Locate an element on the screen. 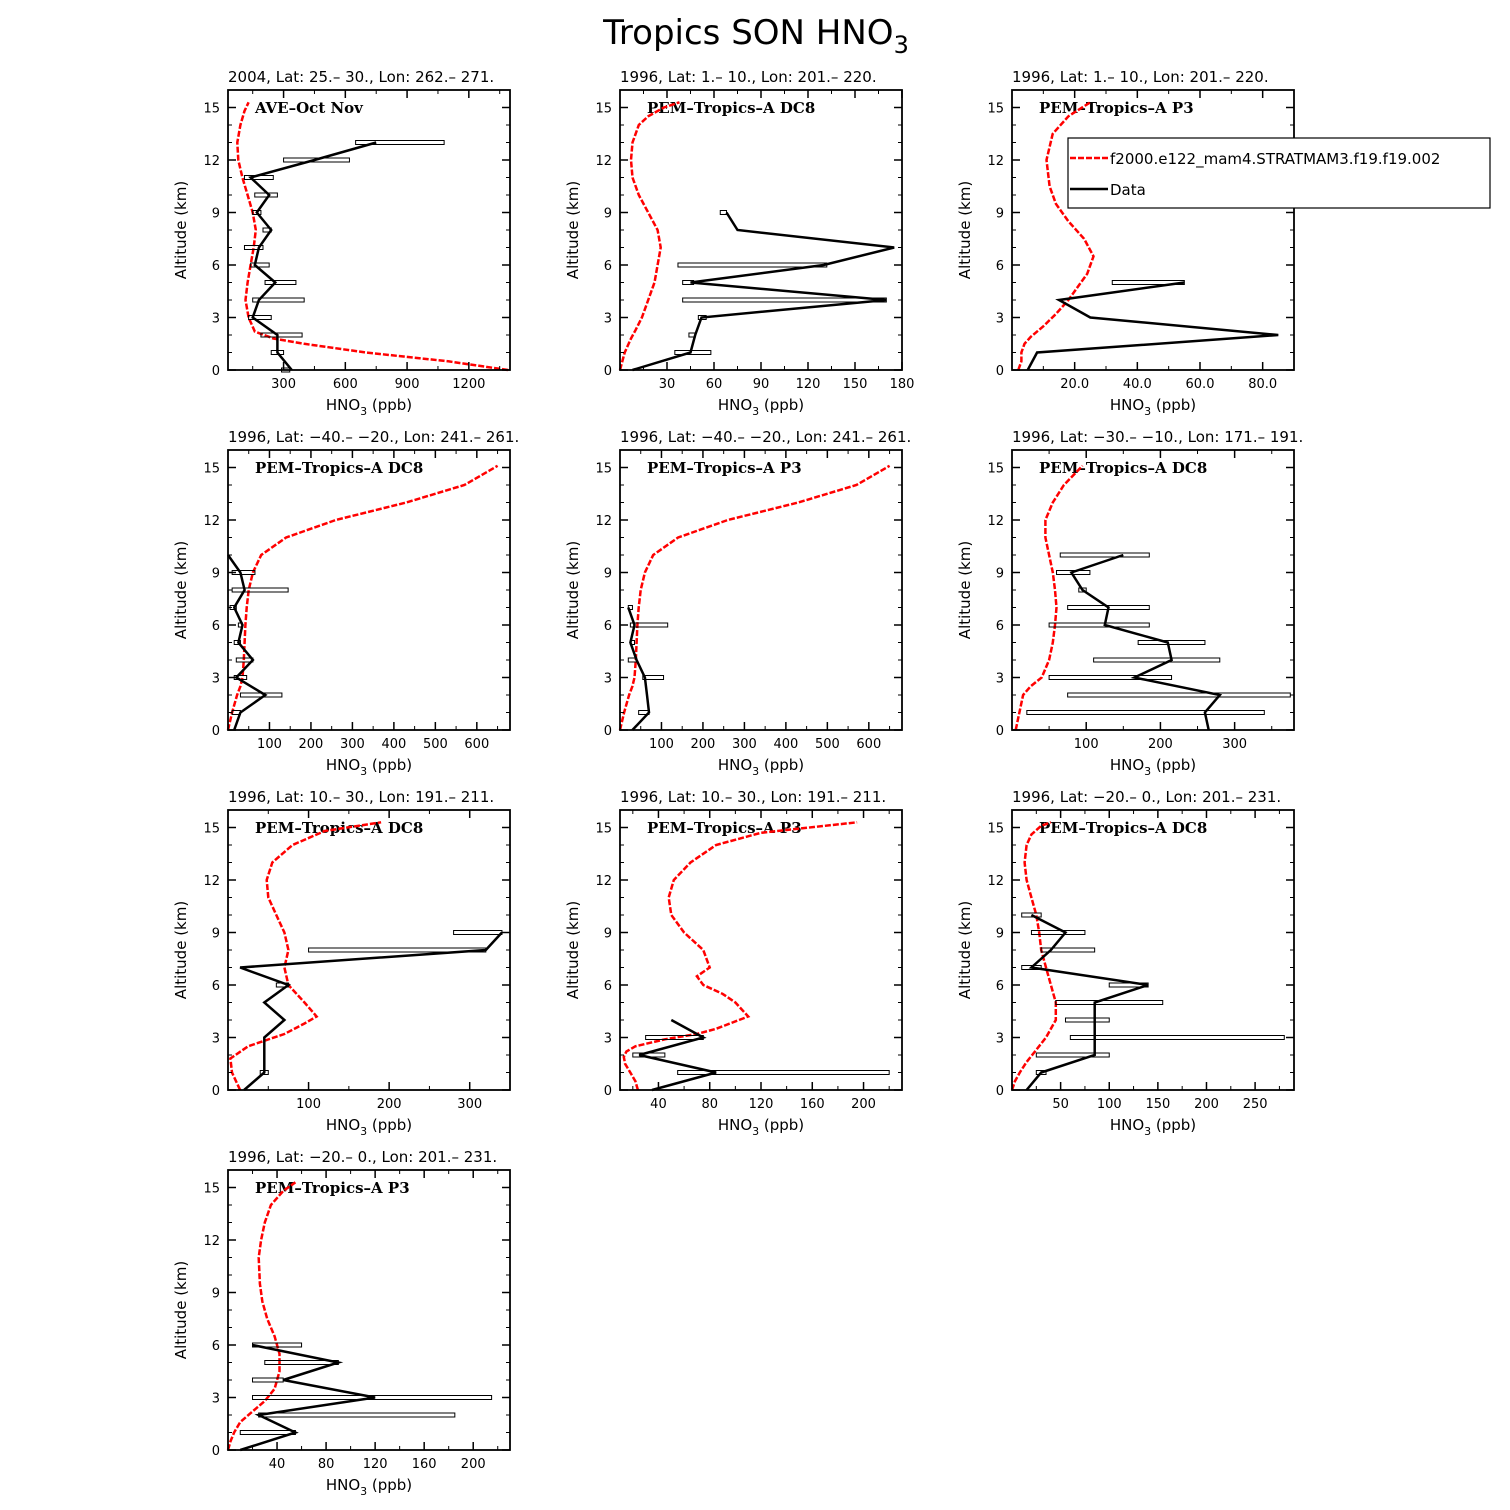  x-tick-label: 50 is located at coordinates (1060, 1104).